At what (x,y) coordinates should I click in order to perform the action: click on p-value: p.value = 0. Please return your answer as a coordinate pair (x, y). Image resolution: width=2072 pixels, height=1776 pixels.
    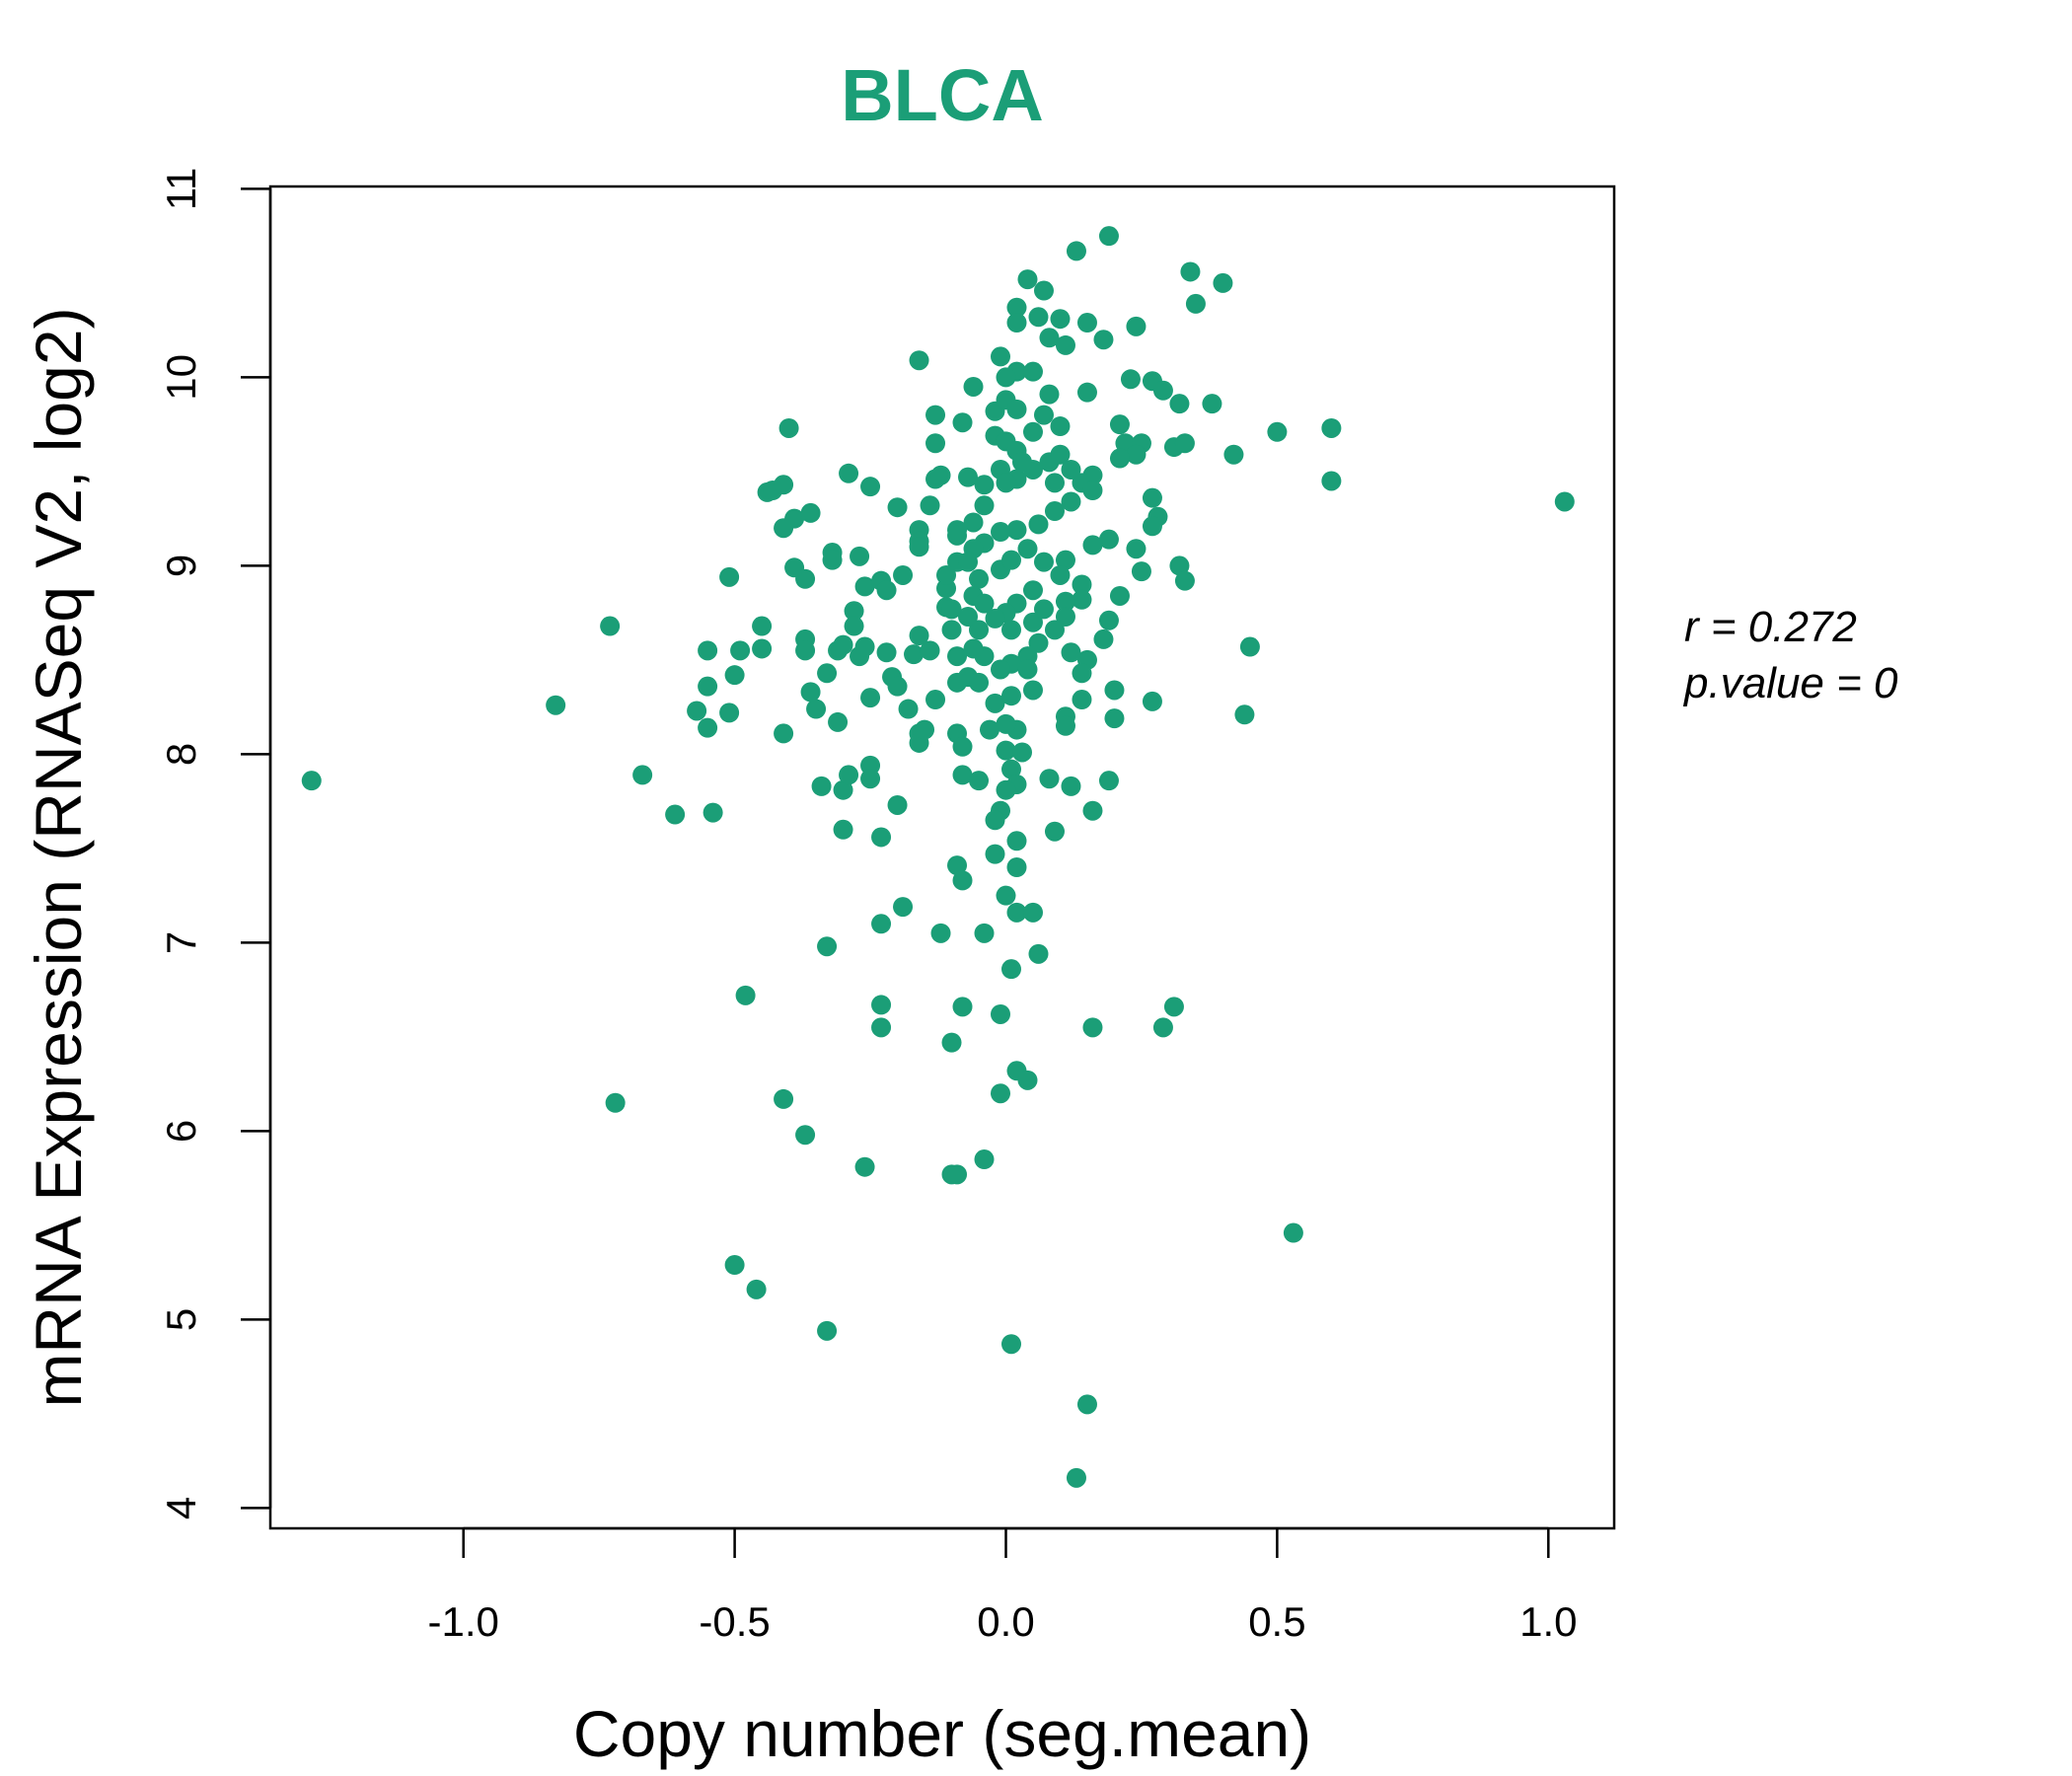
    Looking at the image, I should click on (1790, 683).